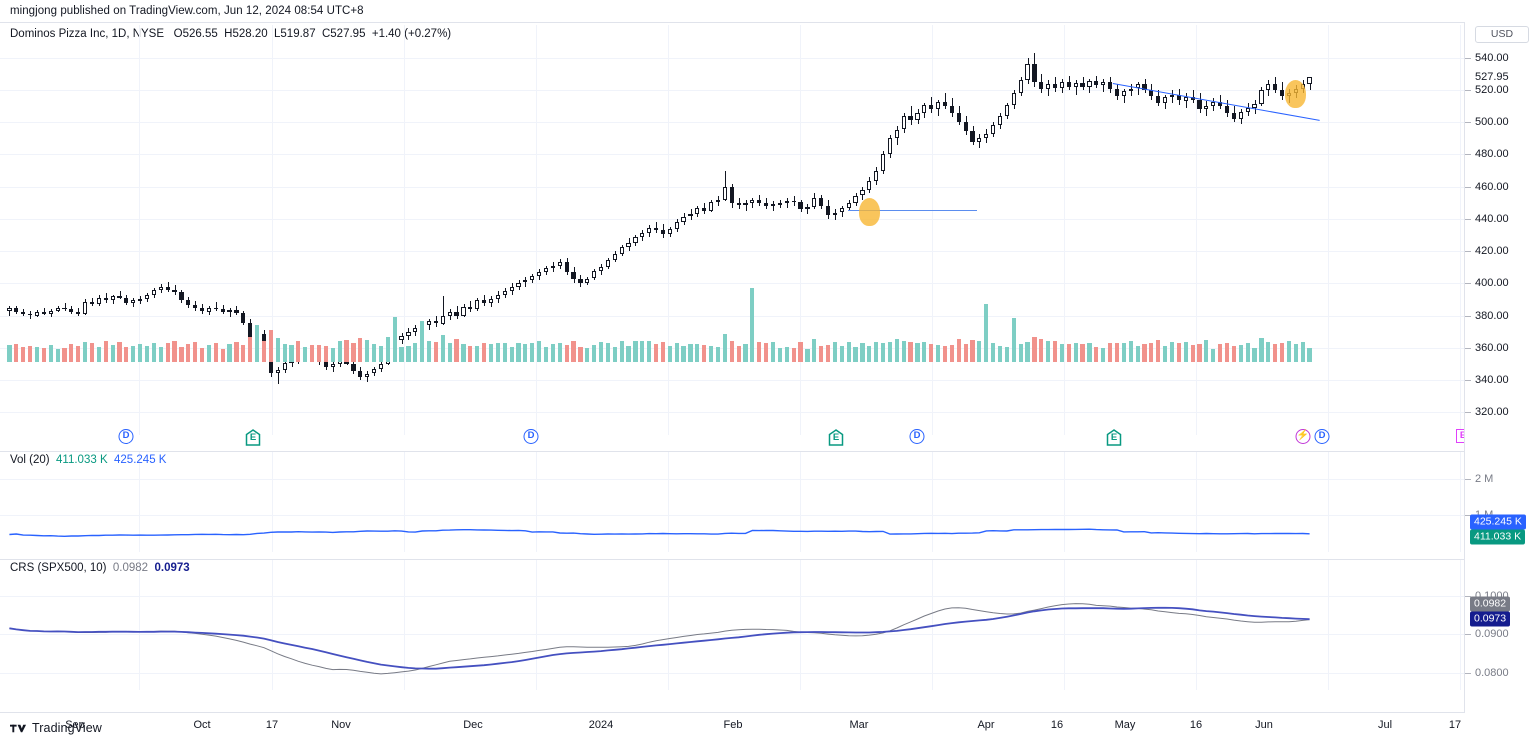  I want to click on price-axis-tick, so click(1468, 413).